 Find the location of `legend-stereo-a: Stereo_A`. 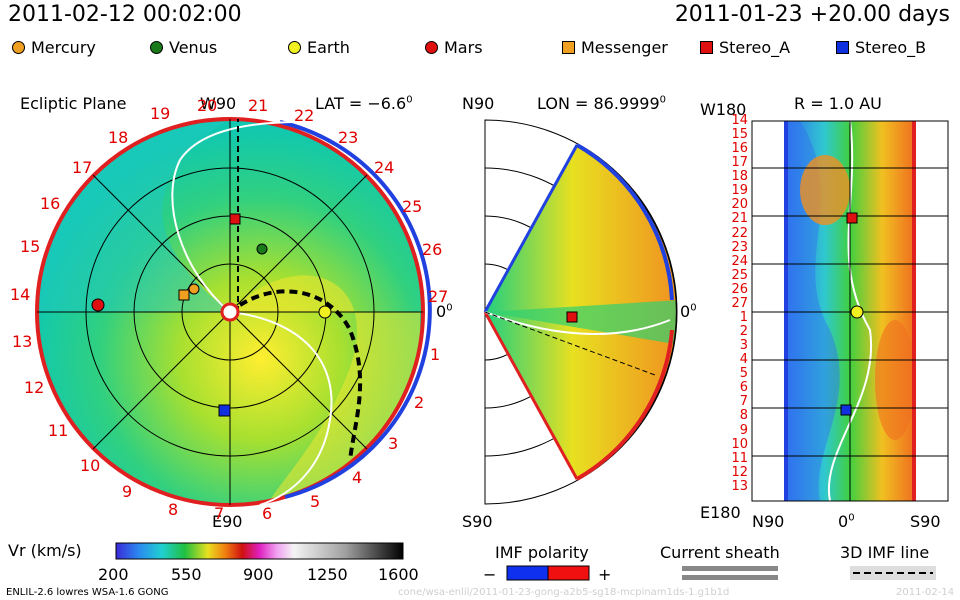

legend-stereo-a: Stereo_A is located at coordinates (745, 47).